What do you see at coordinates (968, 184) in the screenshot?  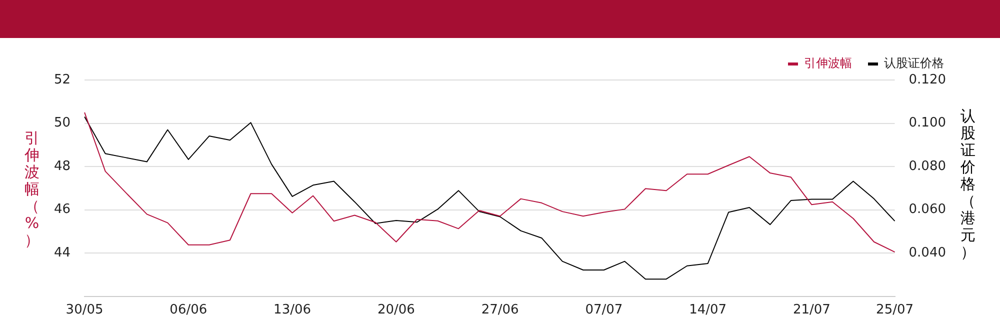 I see `text: 认股证价格（港元）` at bounding box center [968, 184].